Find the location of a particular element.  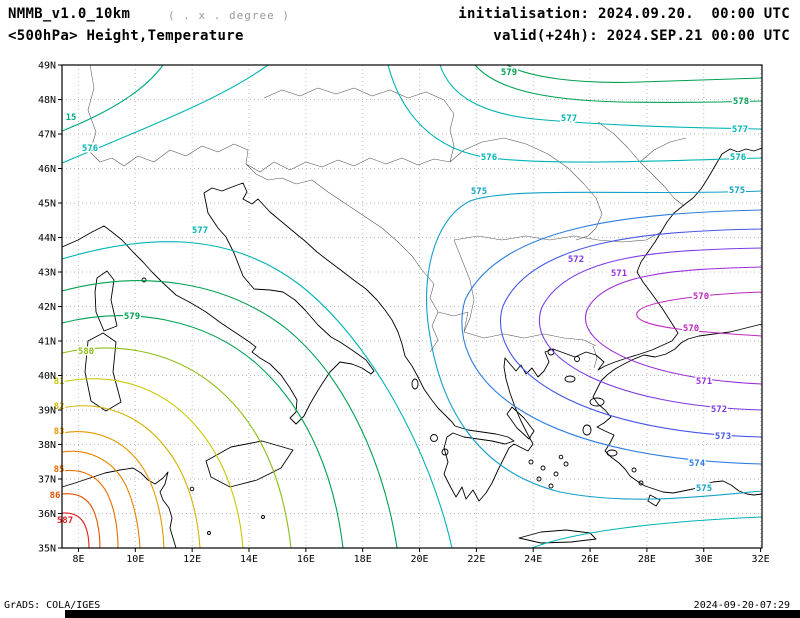

grads-credit: GrADS: COLA/IGES is located at coordinates (52, 605).